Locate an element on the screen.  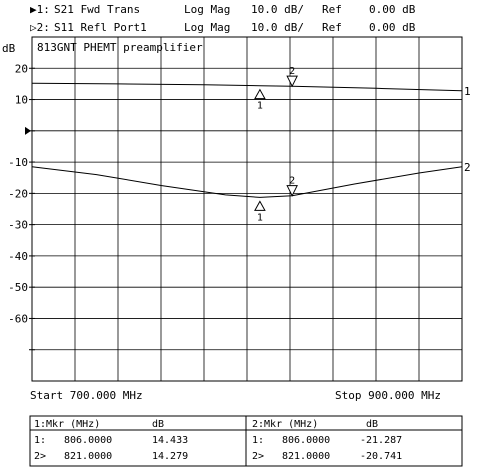
left-table-header: 1:Mkr (MHz) is located at coordinates (67, 424).